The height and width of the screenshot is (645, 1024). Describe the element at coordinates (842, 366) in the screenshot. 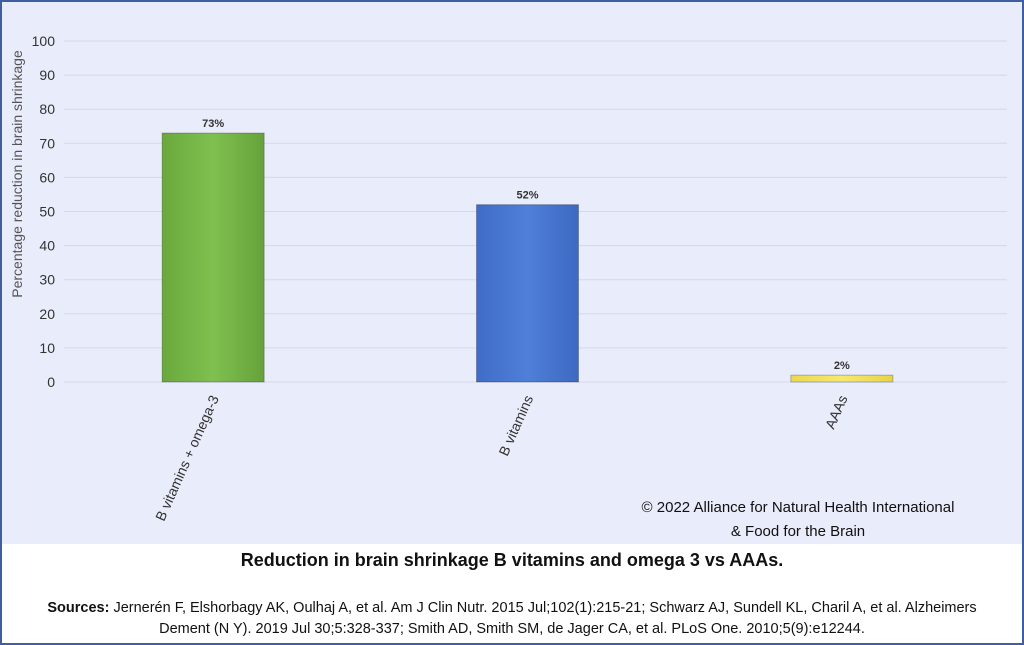

I see `data-label: 2%` at that location.